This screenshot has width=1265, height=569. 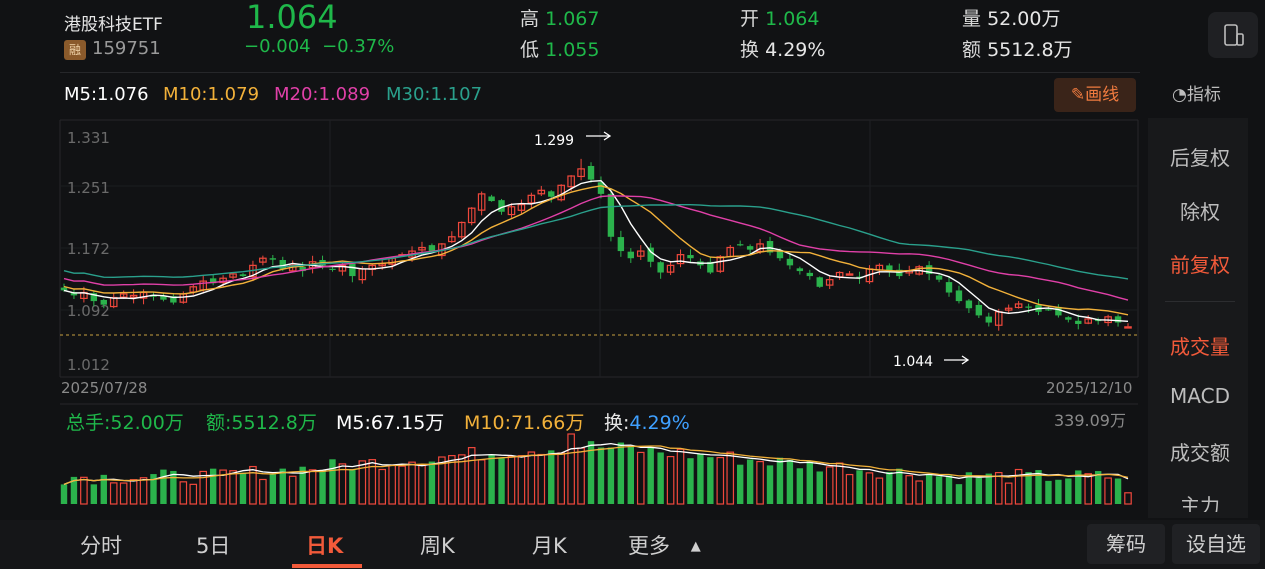 I want to click on volume-ma-lines, so click(x=596, y=464).